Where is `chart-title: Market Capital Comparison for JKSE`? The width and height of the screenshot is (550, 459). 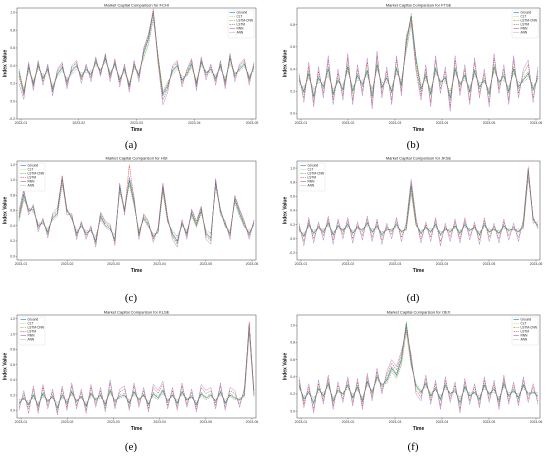 chart-title: Market Capital Comparison for JKSE is located at coordinates (419, 158).